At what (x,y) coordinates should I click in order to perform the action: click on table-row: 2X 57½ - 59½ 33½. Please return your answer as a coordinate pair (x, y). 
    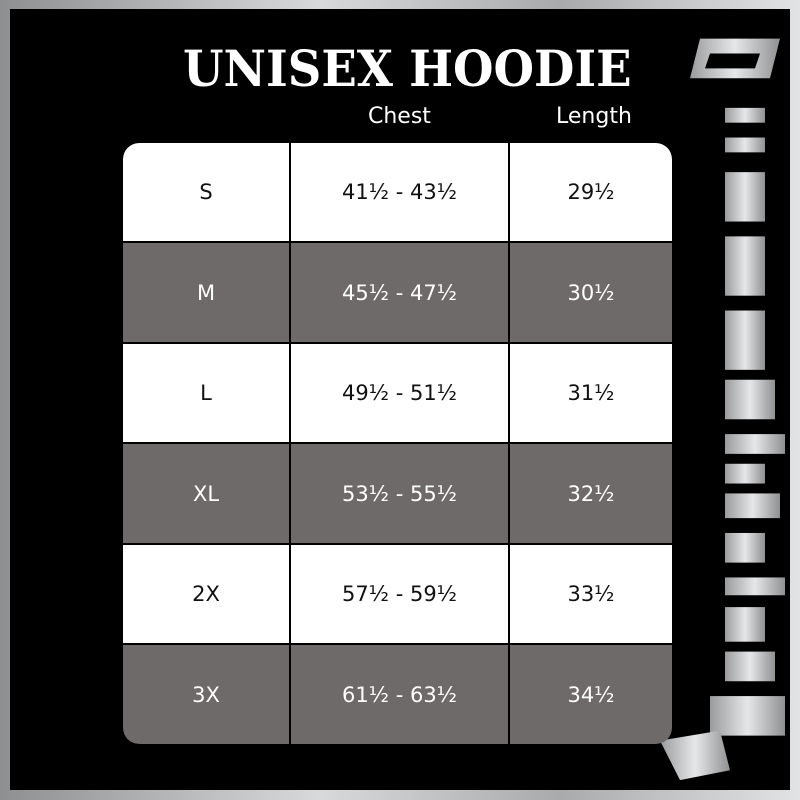
    Looking at the image, I should click on (397, 594).